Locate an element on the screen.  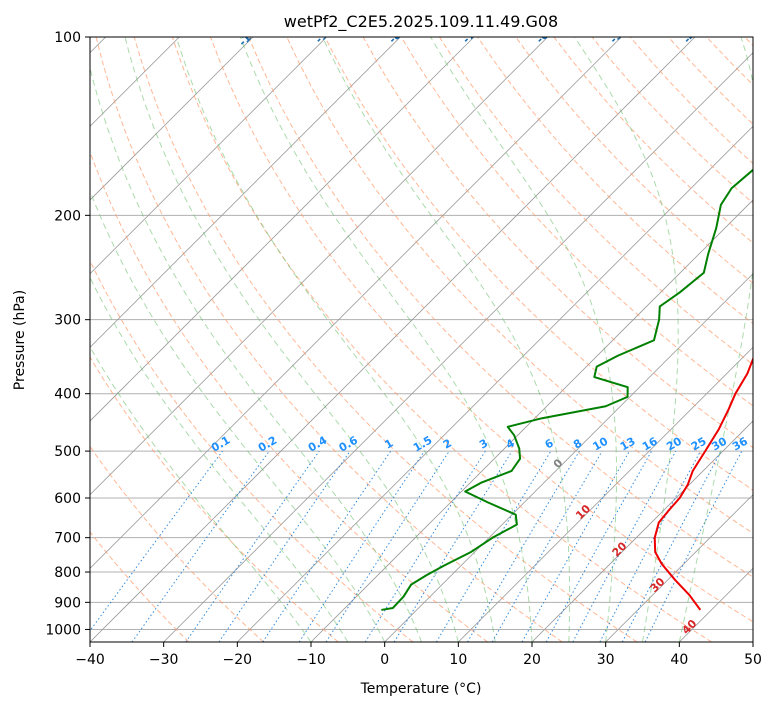
isotherm-label: -90 is located at coordinates (324, 34).